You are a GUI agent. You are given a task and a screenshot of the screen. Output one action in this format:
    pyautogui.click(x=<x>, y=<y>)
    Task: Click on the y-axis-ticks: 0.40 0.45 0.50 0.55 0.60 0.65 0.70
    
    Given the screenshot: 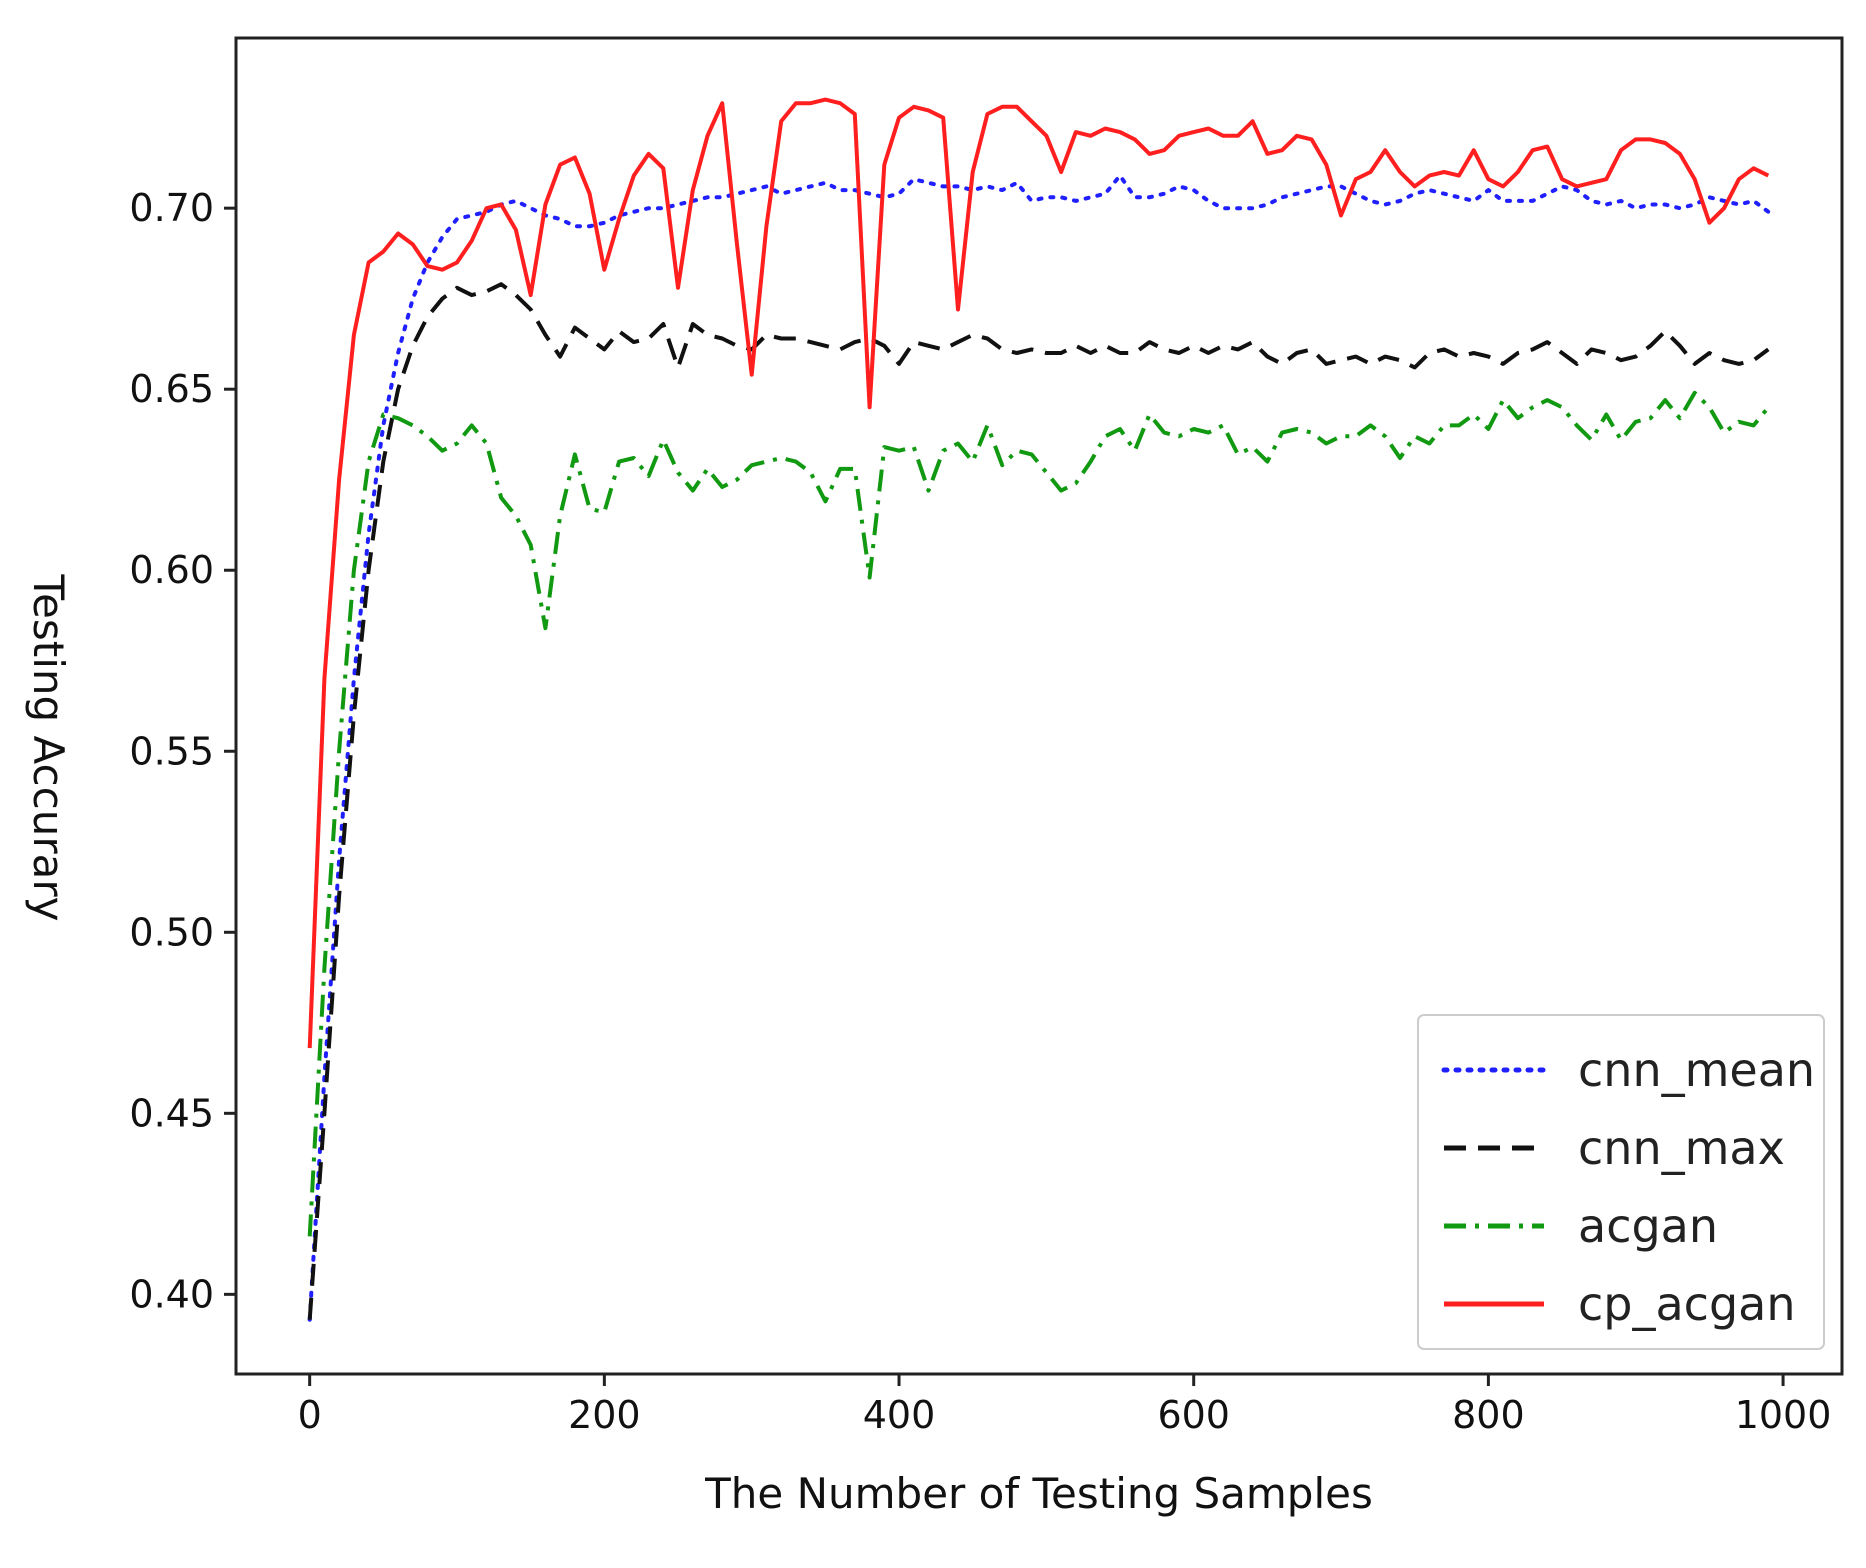 What is the action you would take?
    pyautogui.click(x=182, y=751)
    